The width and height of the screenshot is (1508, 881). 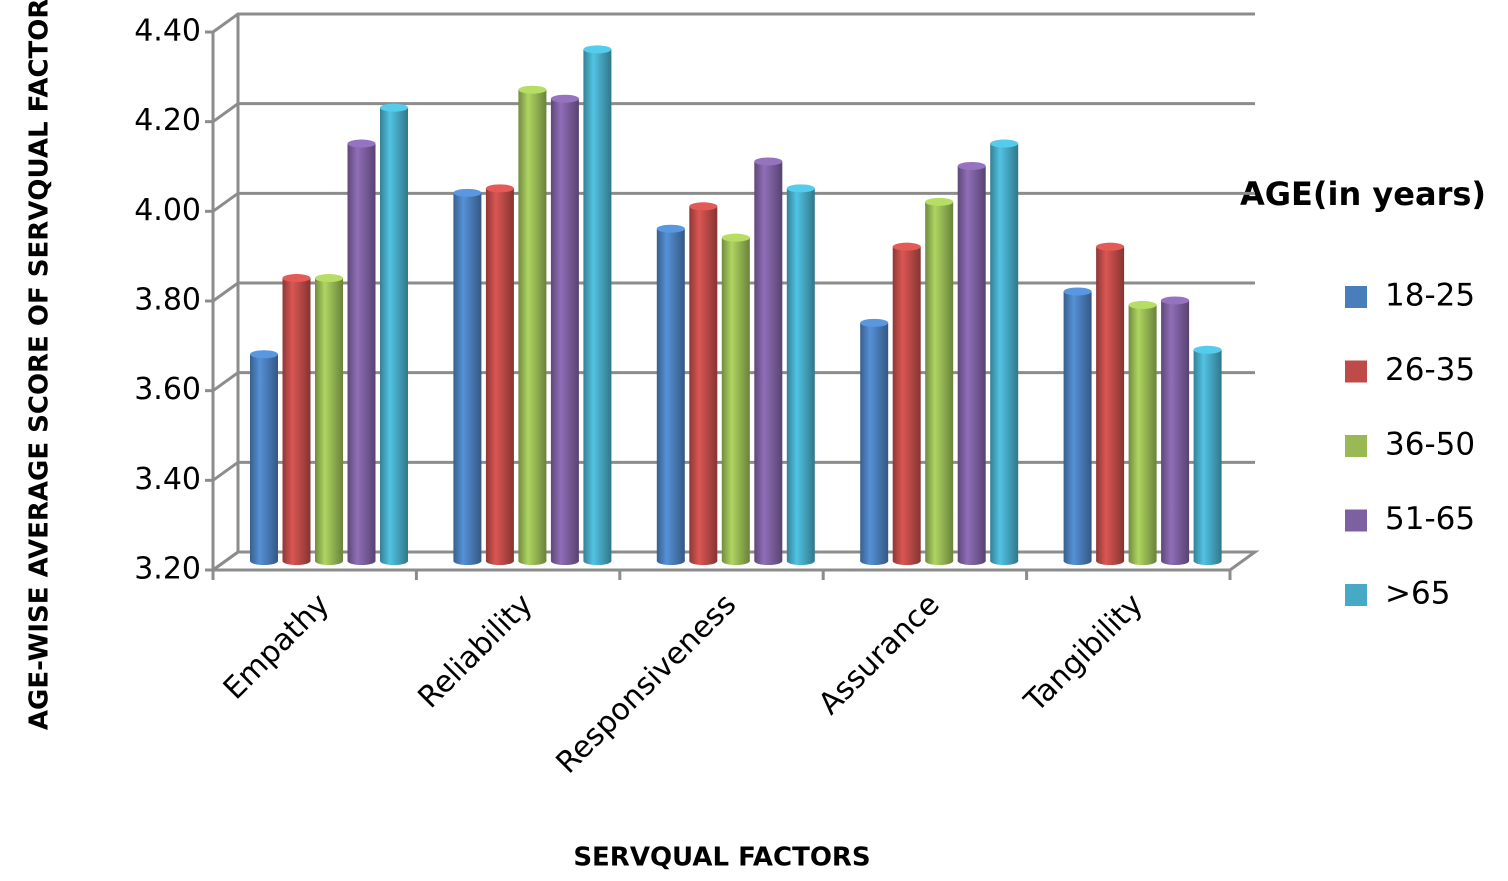 I want to click on x-axis-title: SERVQUAL FACTORS, so click(x=721, y=858).